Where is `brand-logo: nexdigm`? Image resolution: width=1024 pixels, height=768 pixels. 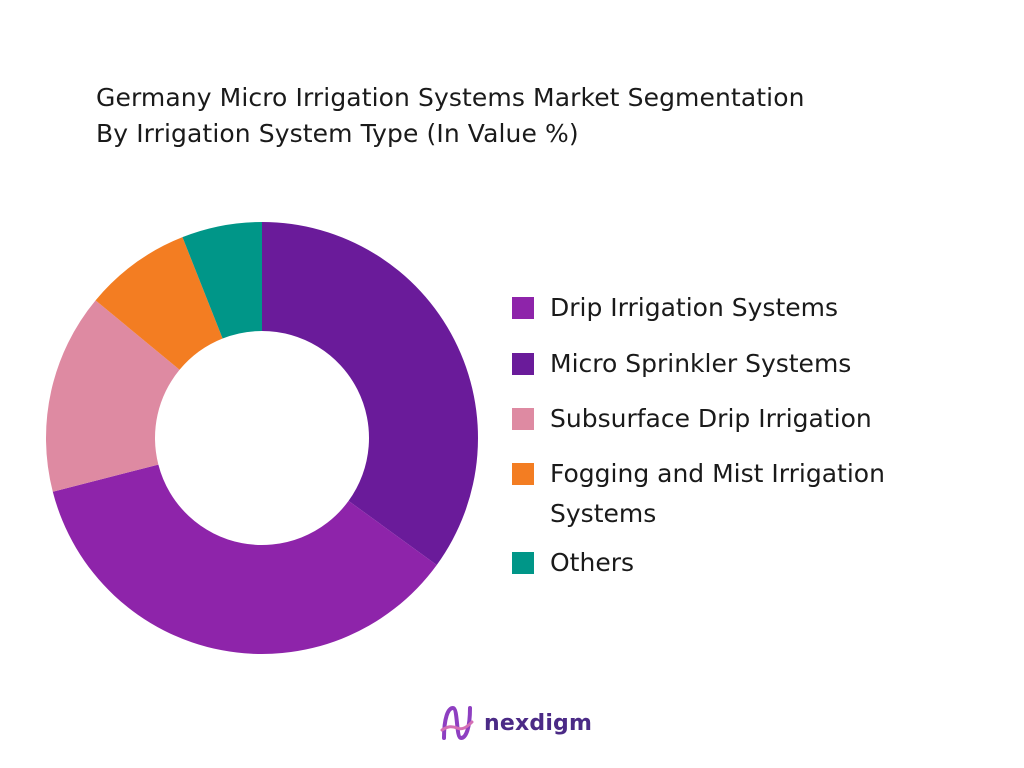 brand-logo: nexdigm is located at coordinates (516, 723).